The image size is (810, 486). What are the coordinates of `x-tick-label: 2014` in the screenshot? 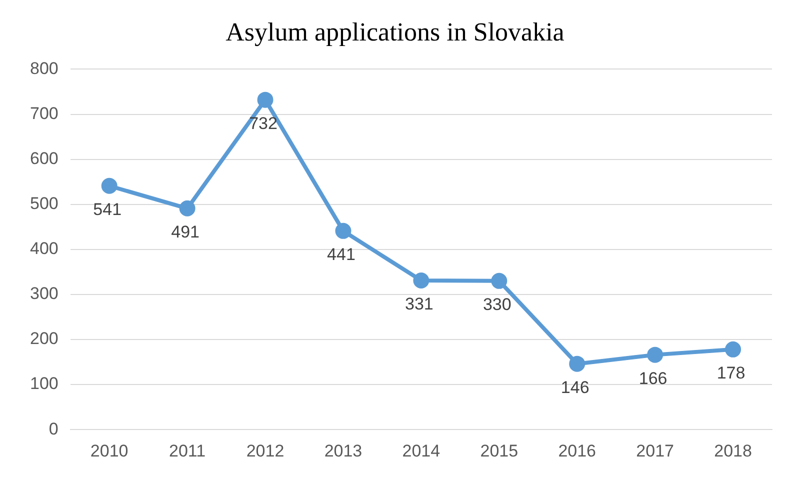 It's located at (421, 450).